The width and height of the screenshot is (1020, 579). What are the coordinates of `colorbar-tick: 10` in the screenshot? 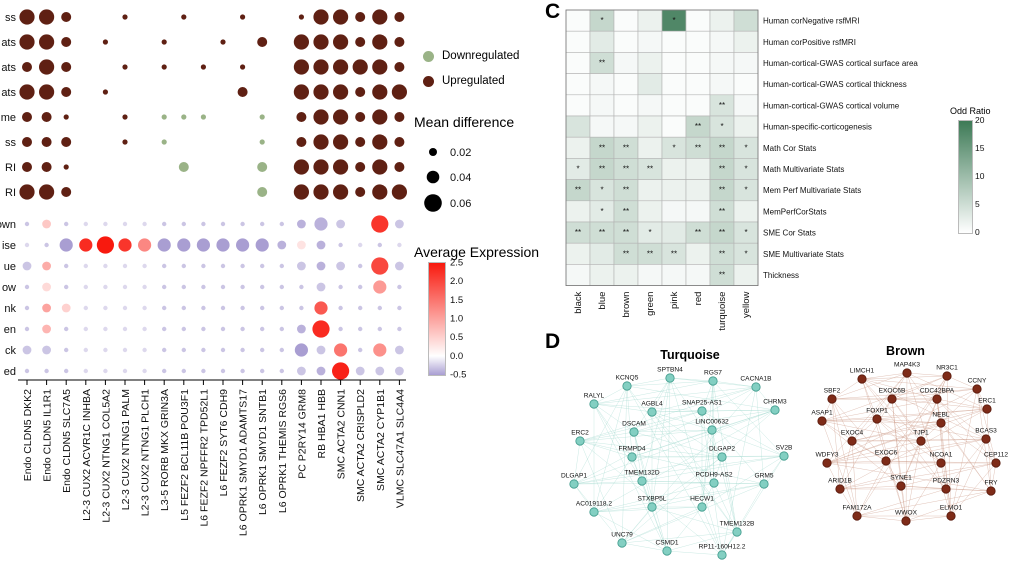 It's located at (980, 176).